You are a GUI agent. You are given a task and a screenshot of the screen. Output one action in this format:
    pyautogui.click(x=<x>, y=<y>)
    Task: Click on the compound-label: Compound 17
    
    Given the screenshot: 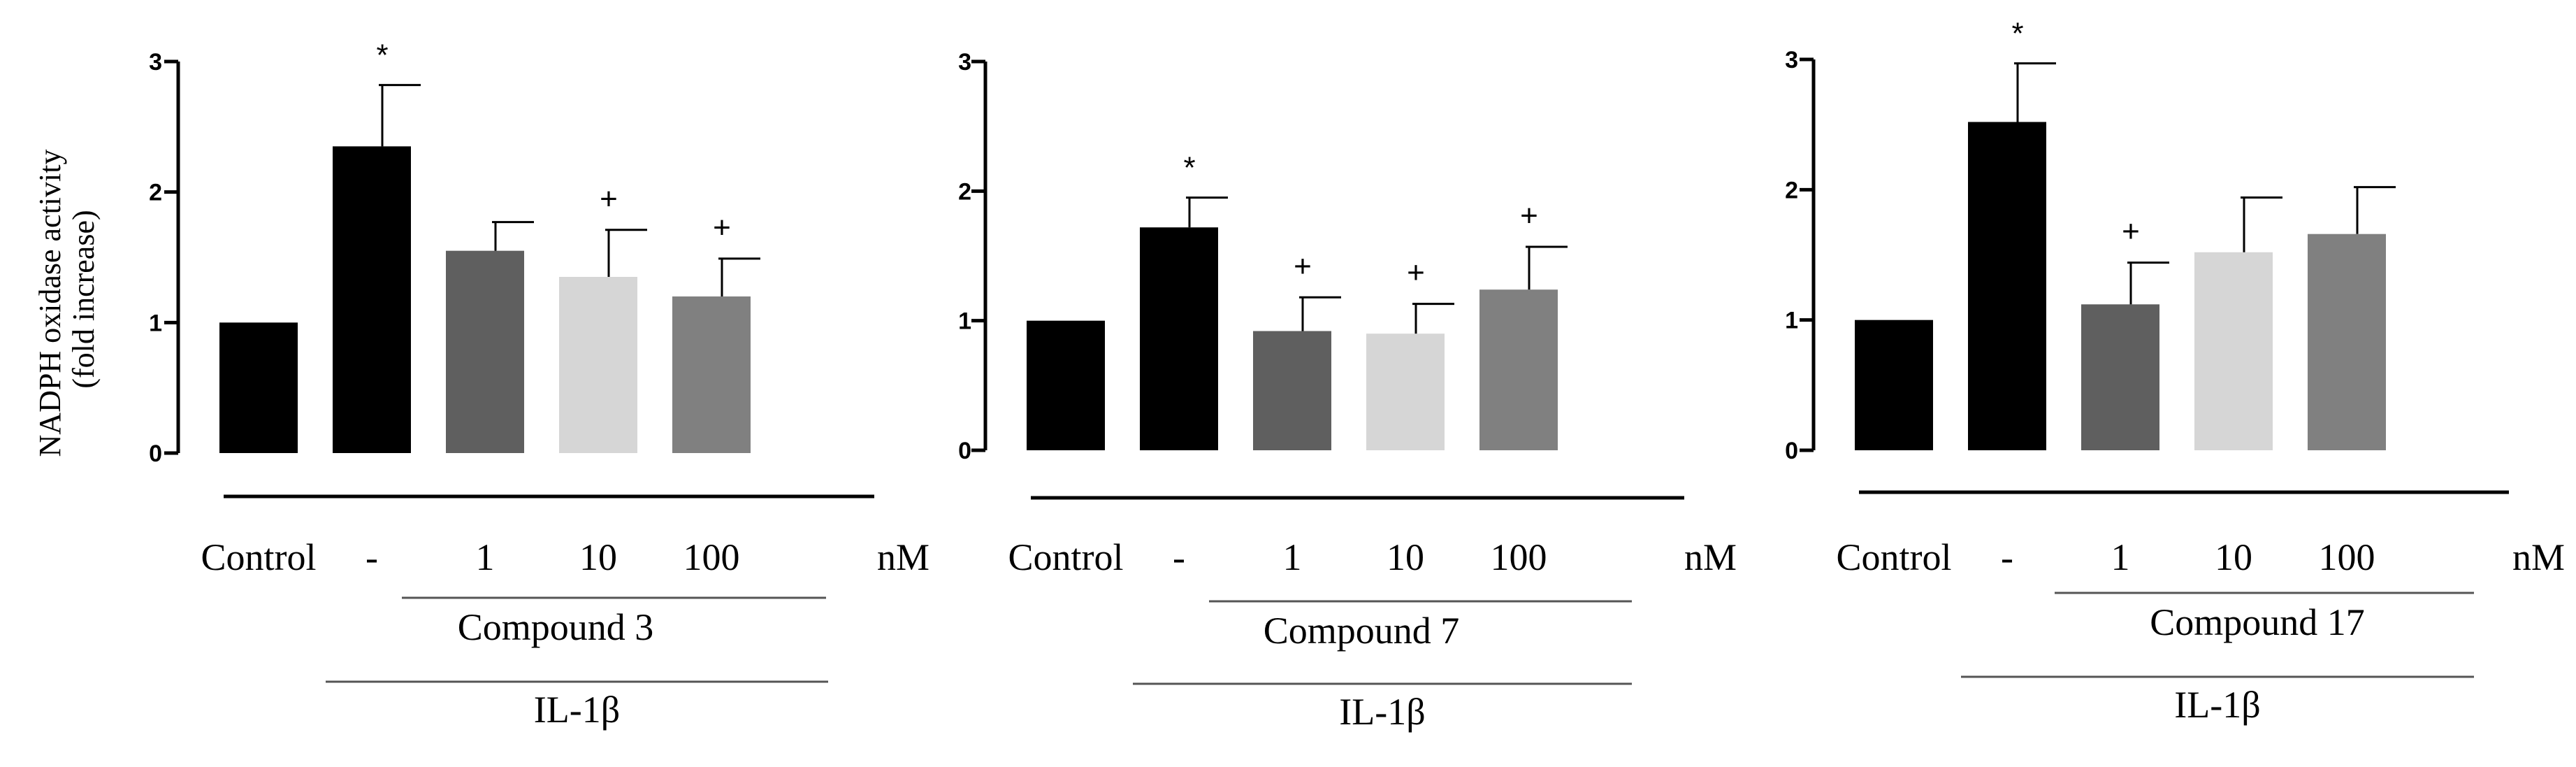 What is the action you would take?
    pyautogui.click(x=2257, y=622)
    